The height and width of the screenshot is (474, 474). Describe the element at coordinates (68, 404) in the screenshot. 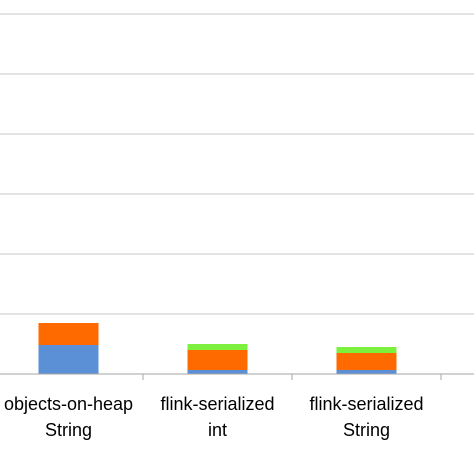

I see `x-tick-label: objects-on-heap` at that location.